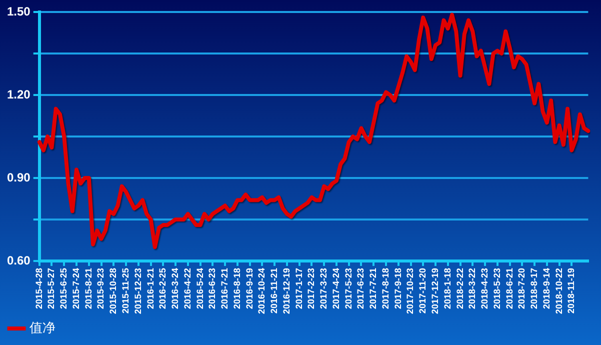 This screenshot has width=601, height=345. Describe the element at coordinates (323, 289) in the screenshot. I see `x-tick-label: 2017-3-23` at that location.